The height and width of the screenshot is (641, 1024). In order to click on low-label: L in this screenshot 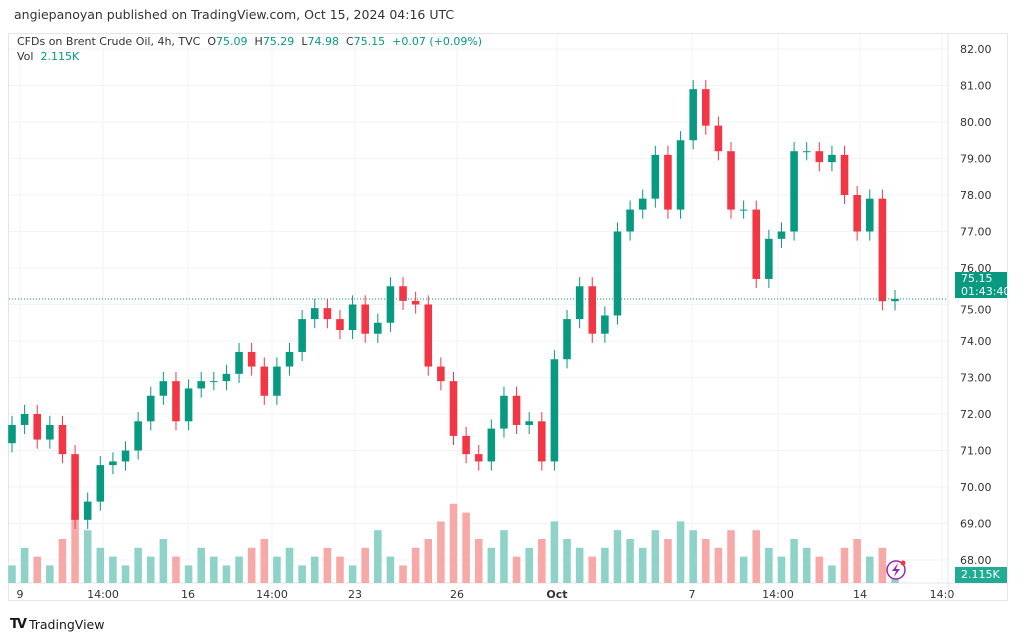, I will do `click(304, 41)`.